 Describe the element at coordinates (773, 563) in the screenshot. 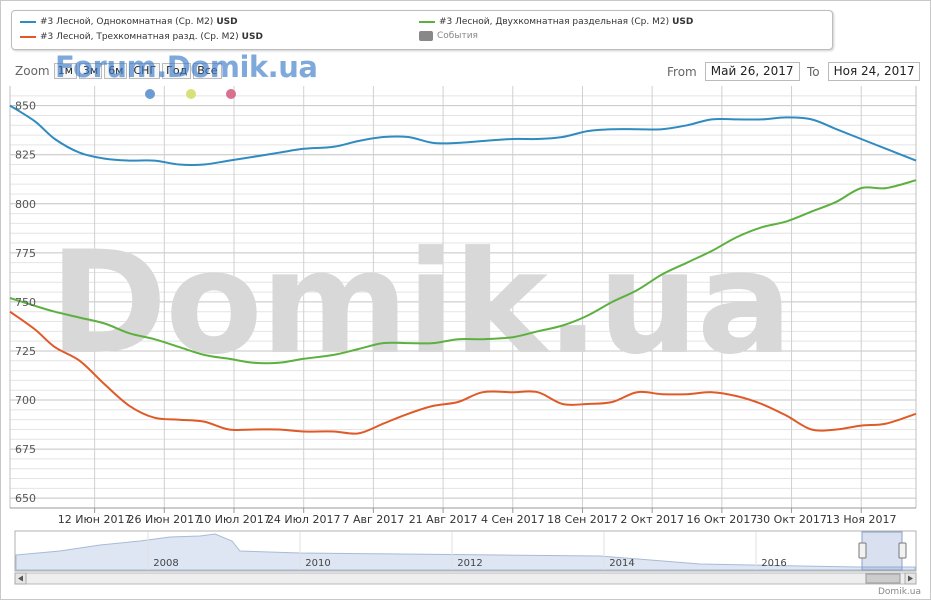

I see `navigator-year-label: 2016` at that location.